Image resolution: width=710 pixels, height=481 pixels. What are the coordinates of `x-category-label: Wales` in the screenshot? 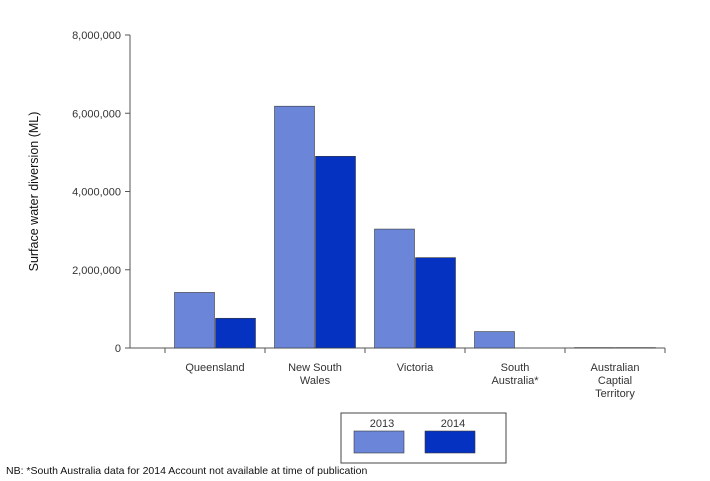 It's located at (315, 381).